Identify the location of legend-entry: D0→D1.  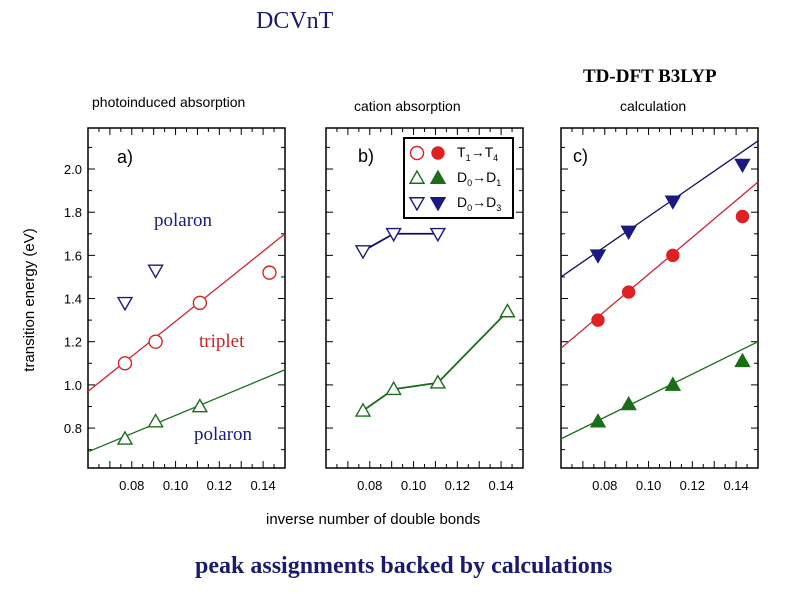
(458, 178).